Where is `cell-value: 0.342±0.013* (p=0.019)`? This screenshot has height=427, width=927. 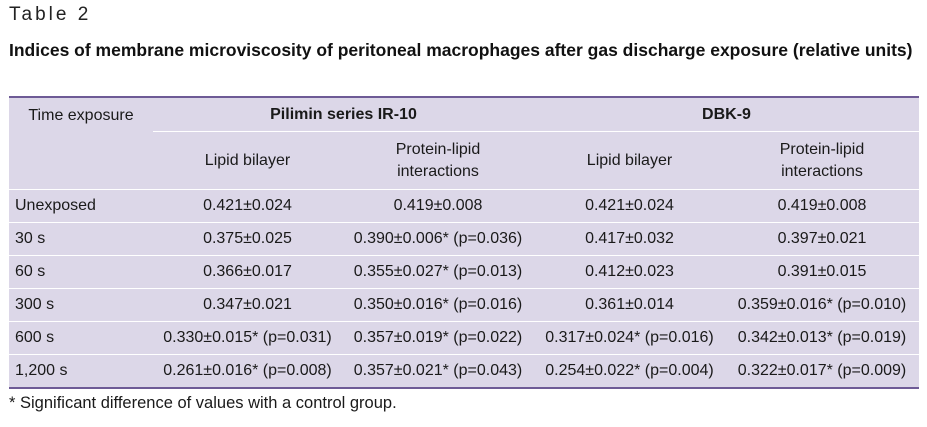
cell-value: 0.342±0.013* (p=0.019) is located at coordinates (822, 338).